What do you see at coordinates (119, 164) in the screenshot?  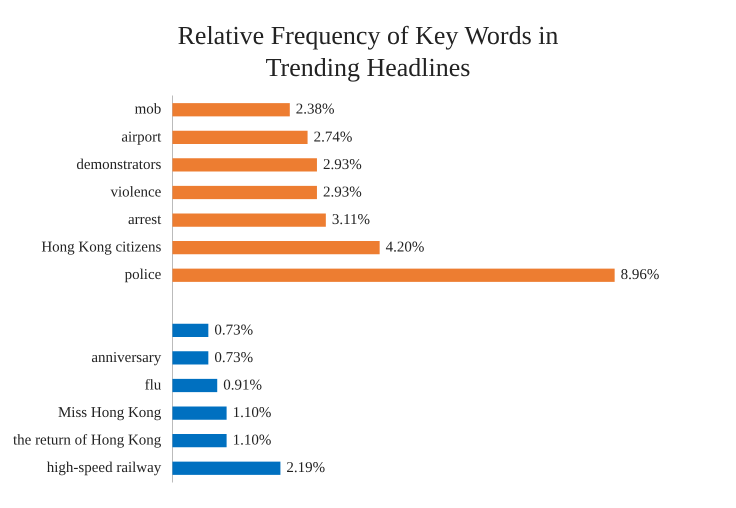 I see `y-tick-label: demonstrators` at bounding box center [119, 164].